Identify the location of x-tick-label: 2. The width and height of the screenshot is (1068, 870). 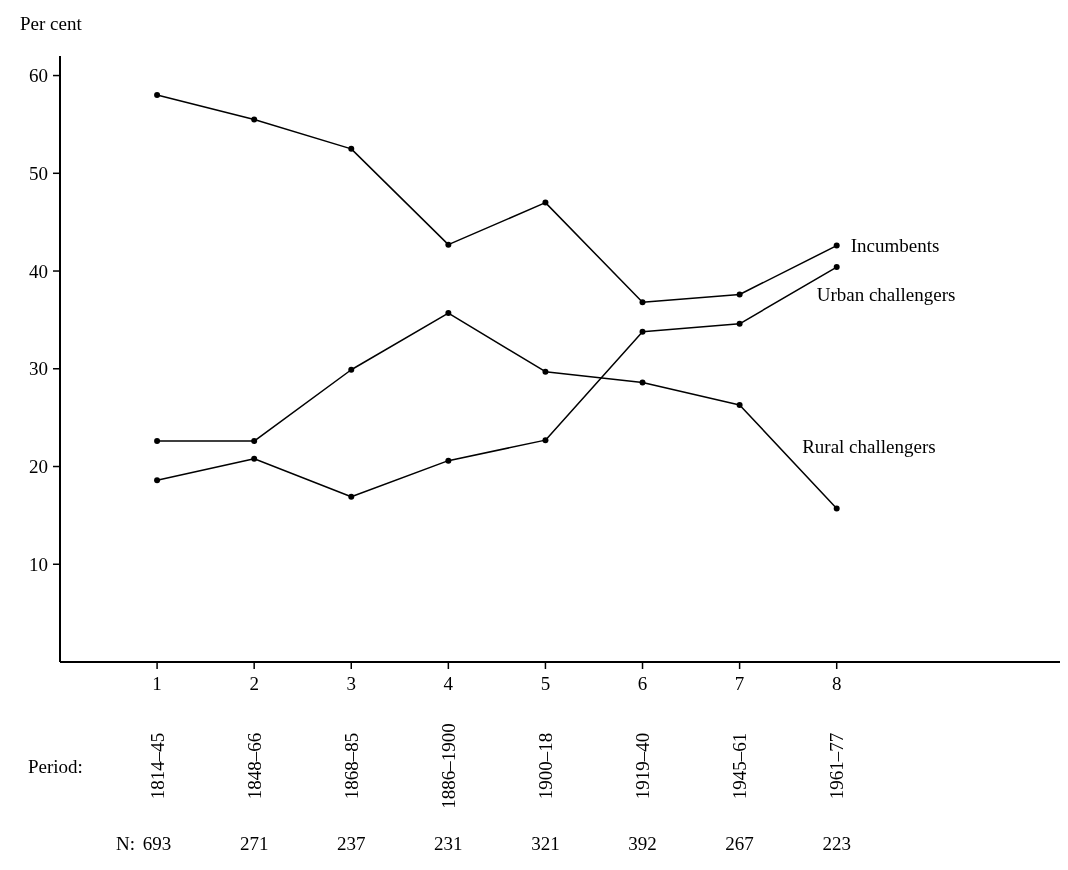
(254, 683).